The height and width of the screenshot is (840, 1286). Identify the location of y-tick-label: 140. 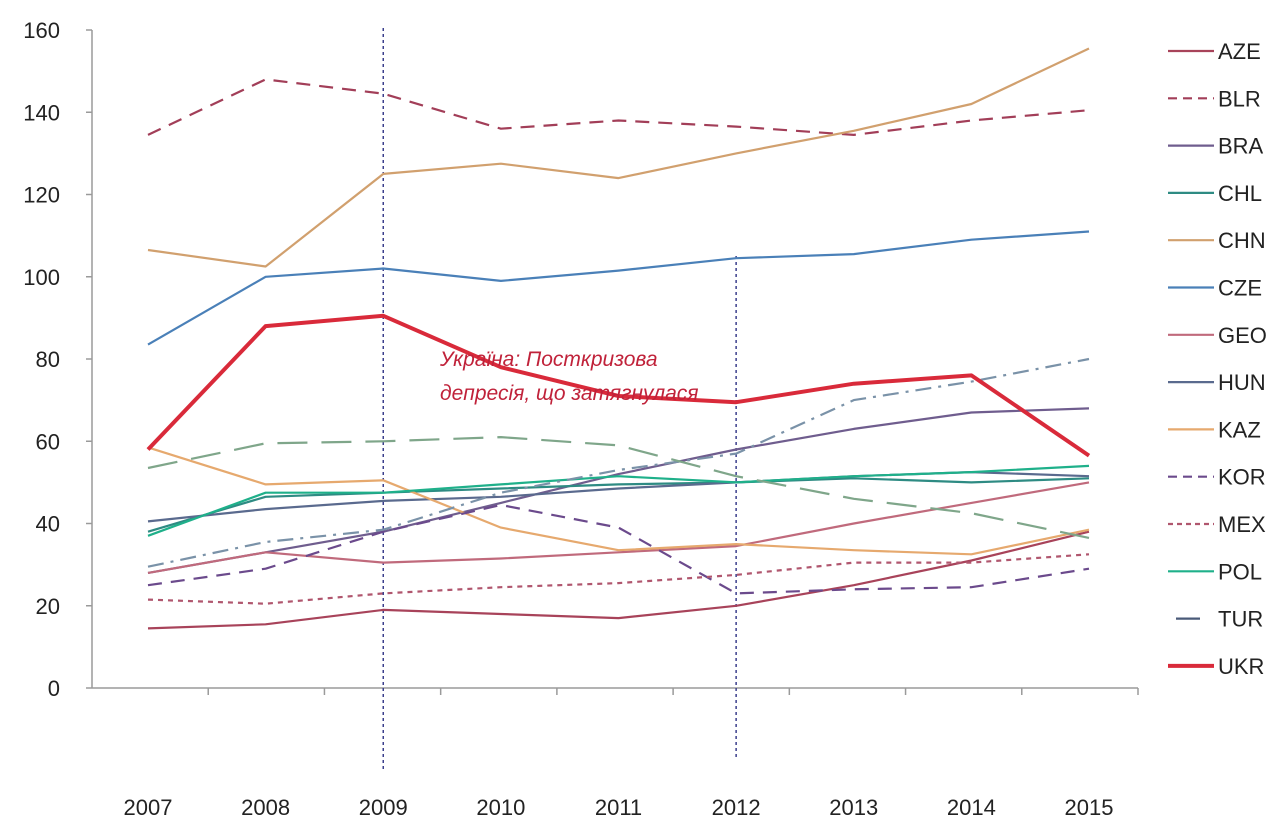
(41, 112).